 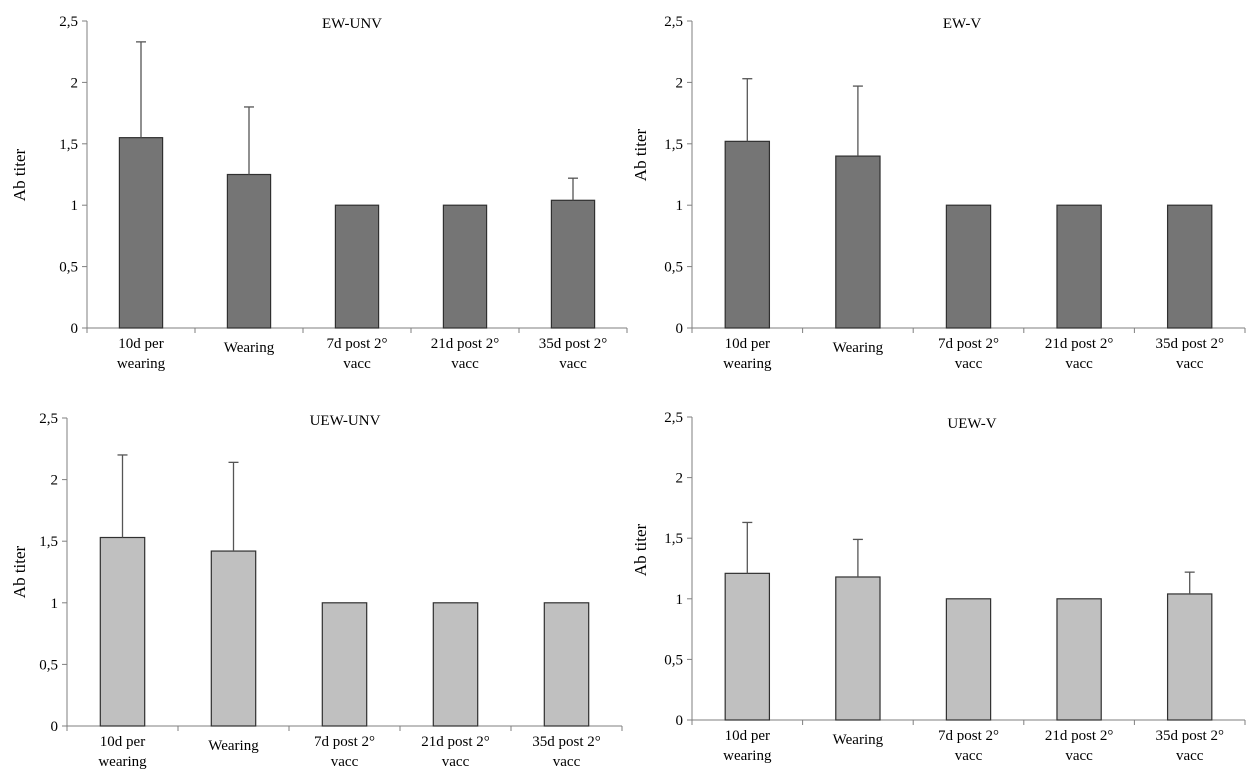 I want to click on chart-title: UEW-V, so click(x=971, y=424).